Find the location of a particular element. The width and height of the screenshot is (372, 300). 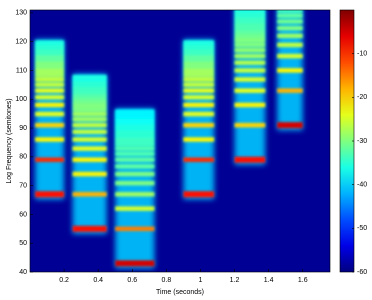

y-tick-label: 130 is located at coordinates (21, 13).